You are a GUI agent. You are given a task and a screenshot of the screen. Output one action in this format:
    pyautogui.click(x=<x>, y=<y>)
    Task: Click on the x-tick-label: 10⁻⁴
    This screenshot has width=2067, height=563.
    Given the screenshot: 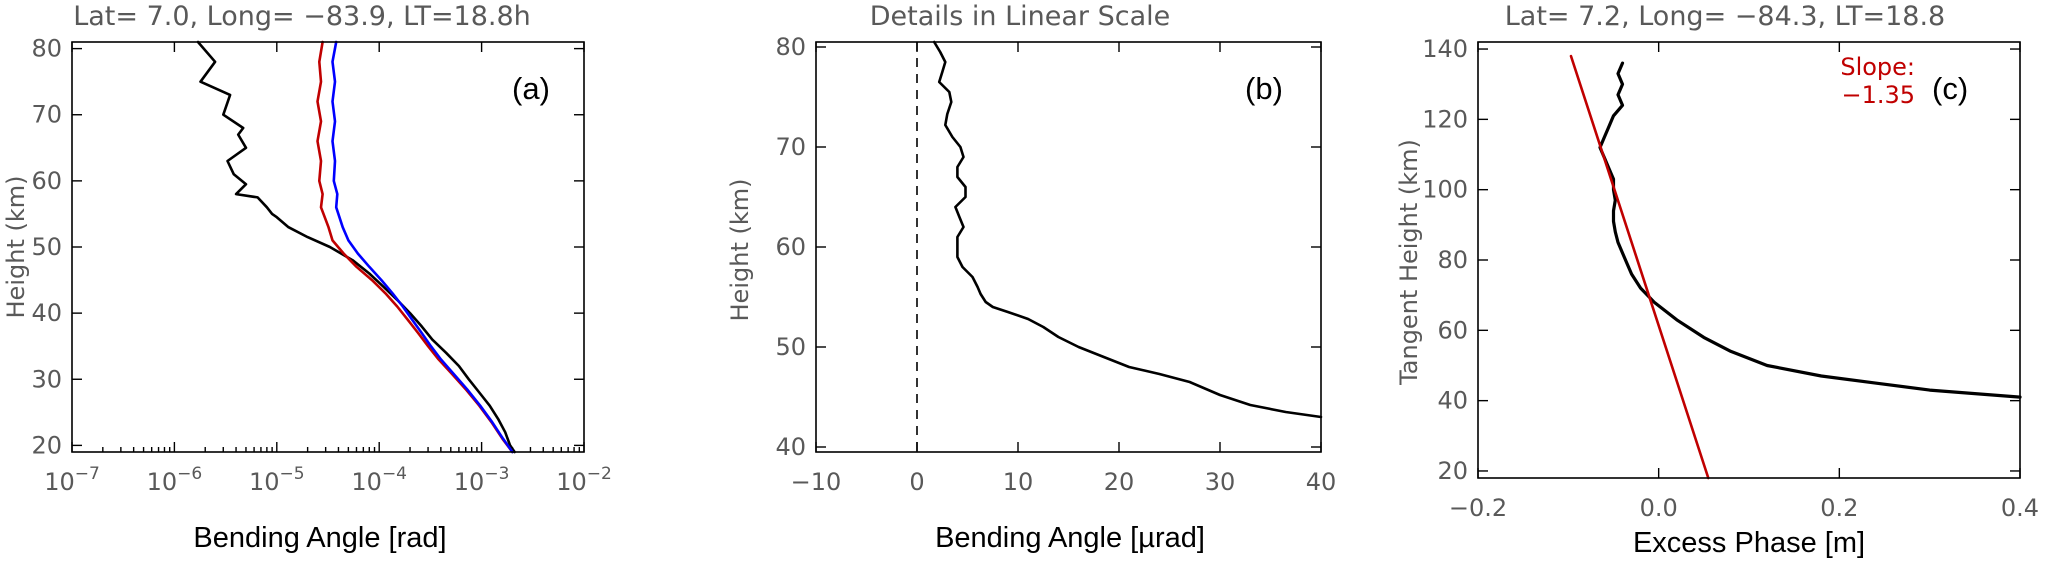 What is the action you would take?
    pyautogui.click(x=379, y=480)
    